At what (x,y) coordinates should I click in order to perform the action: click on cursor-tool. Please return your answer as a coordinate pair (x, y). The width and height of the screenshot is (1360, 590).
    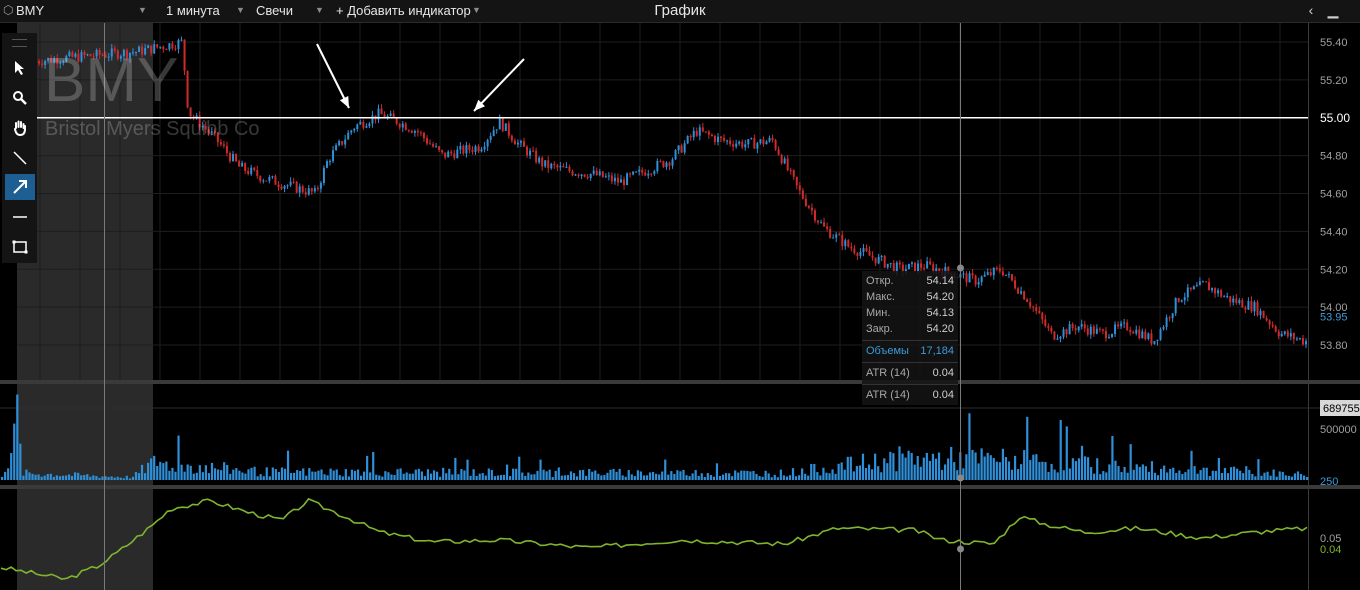
    Looking at the image, I should click on (20, 68).